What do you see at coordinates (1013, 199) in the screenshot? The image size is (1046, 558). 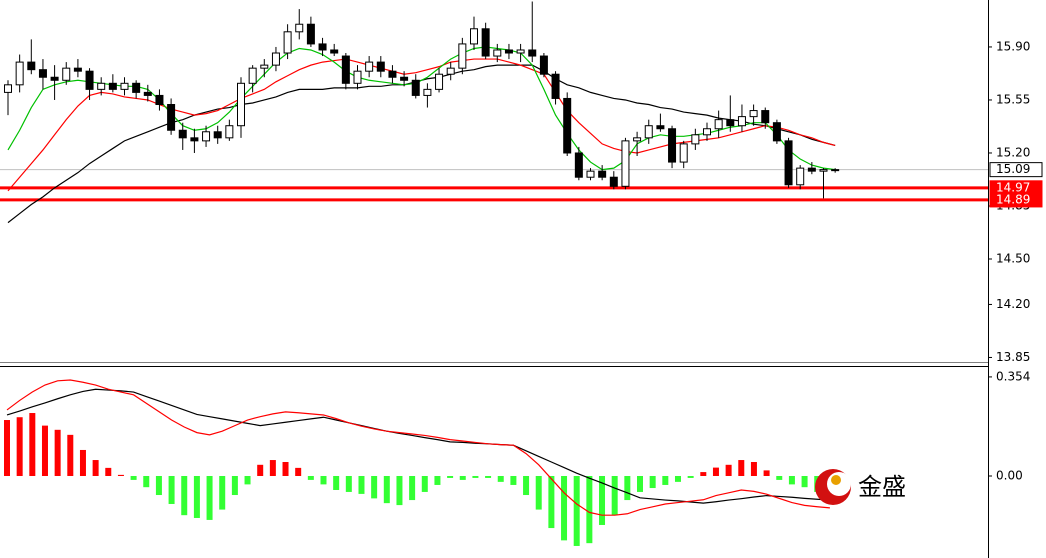 I see `price-label: 14.89` at bounding box center [1013, 199].